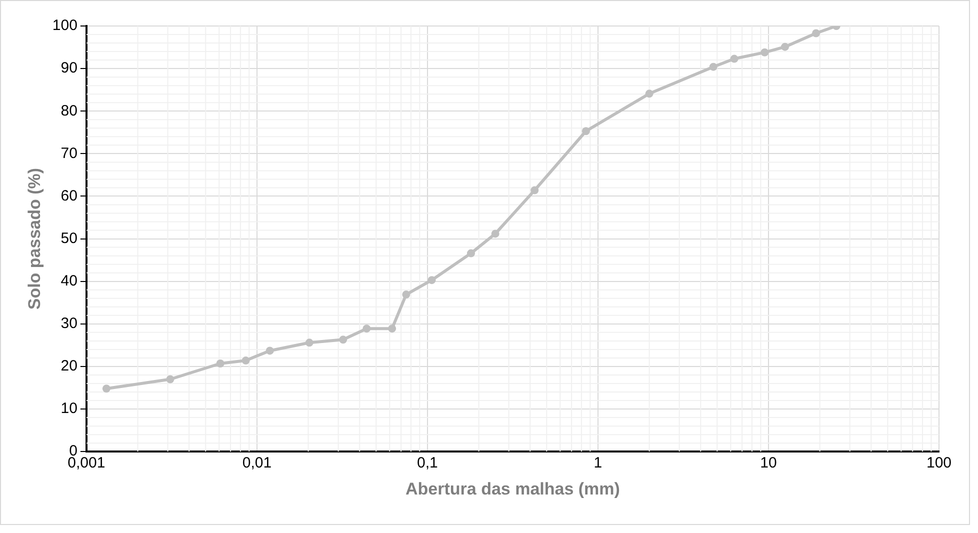 Image resolution: width=978 pixels, height=533 pixels. What do you see at coordinates (69, 409) in the screenshot?
I see `y-tick-label: 10` at bounding box center [69, 409].